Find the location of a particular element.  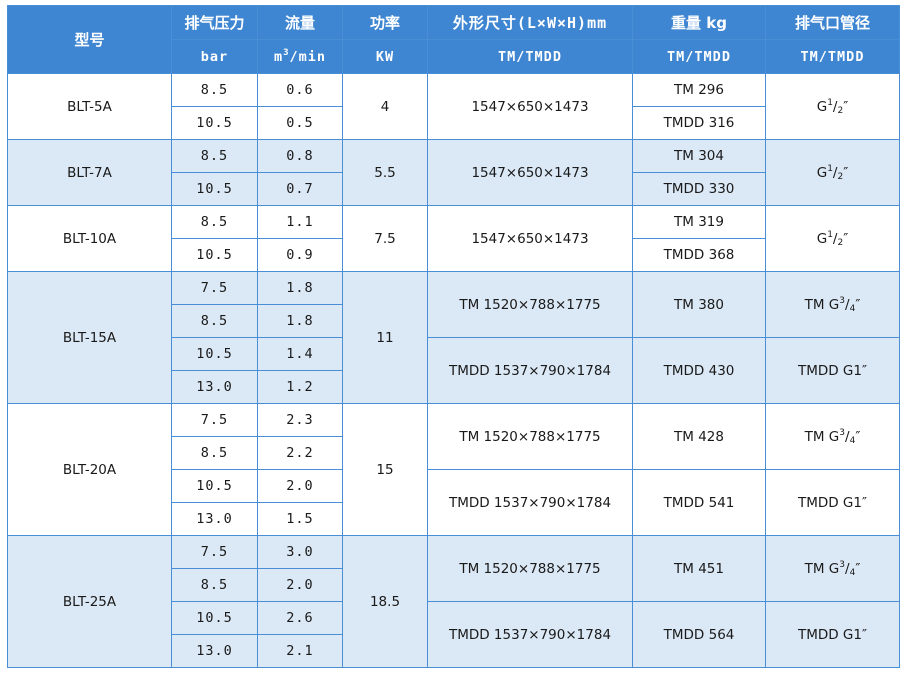

table-row: 10.5 0.9 TMDD 368 is located at coordinates (454, 255).